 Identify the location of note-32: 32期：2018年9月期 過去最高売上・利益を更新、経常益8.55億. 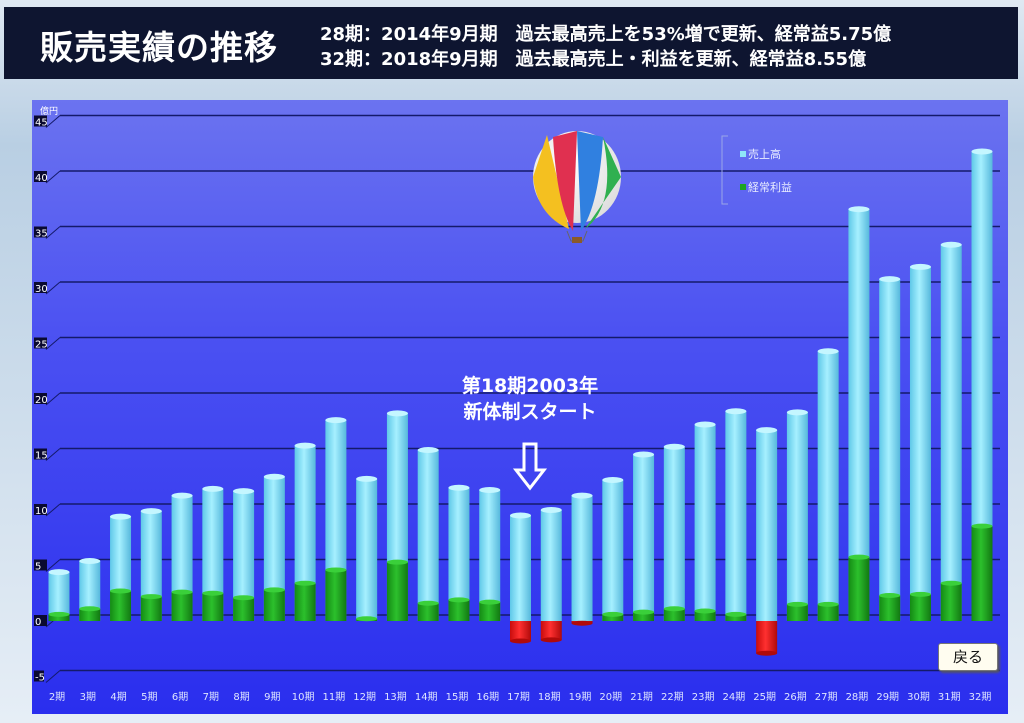
(593, 59).